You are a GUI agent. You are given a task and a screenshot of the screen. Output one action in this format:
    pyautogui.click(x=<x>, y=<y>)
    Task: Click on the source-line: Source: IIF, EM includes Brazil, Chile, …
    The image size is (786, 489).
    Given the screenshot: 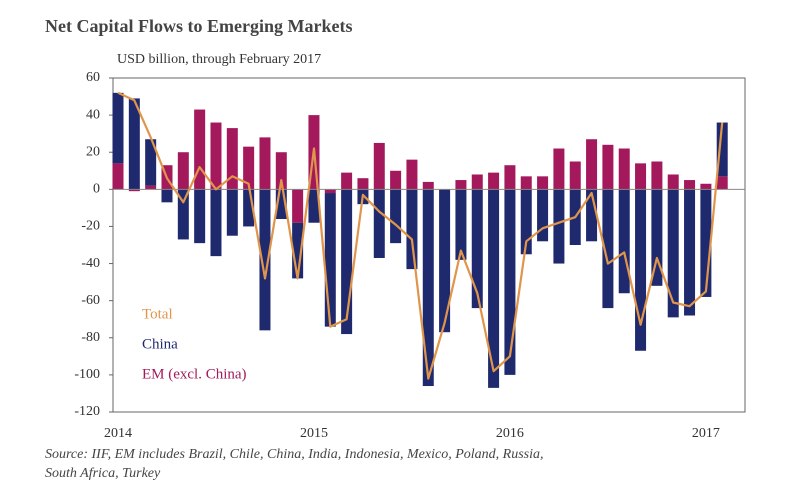 What is the action you would take?
    pyautogui.click(x=294, y=454)
    